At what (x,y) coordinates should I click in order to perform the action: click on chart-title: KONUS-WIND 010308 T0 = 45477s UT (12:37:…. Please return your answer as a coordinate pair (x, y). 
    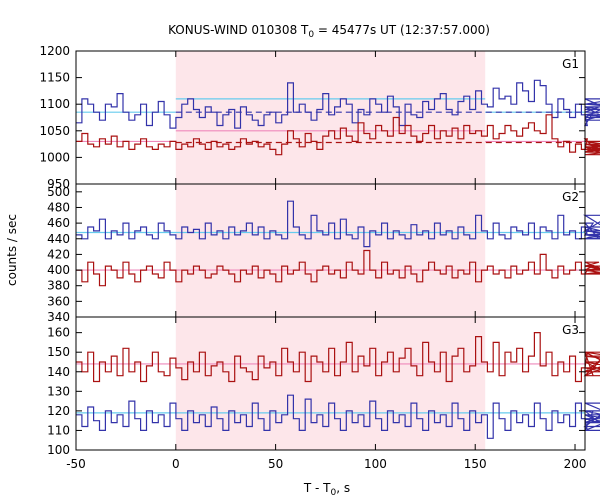
    Looking at the image, I should click on (329, 31).